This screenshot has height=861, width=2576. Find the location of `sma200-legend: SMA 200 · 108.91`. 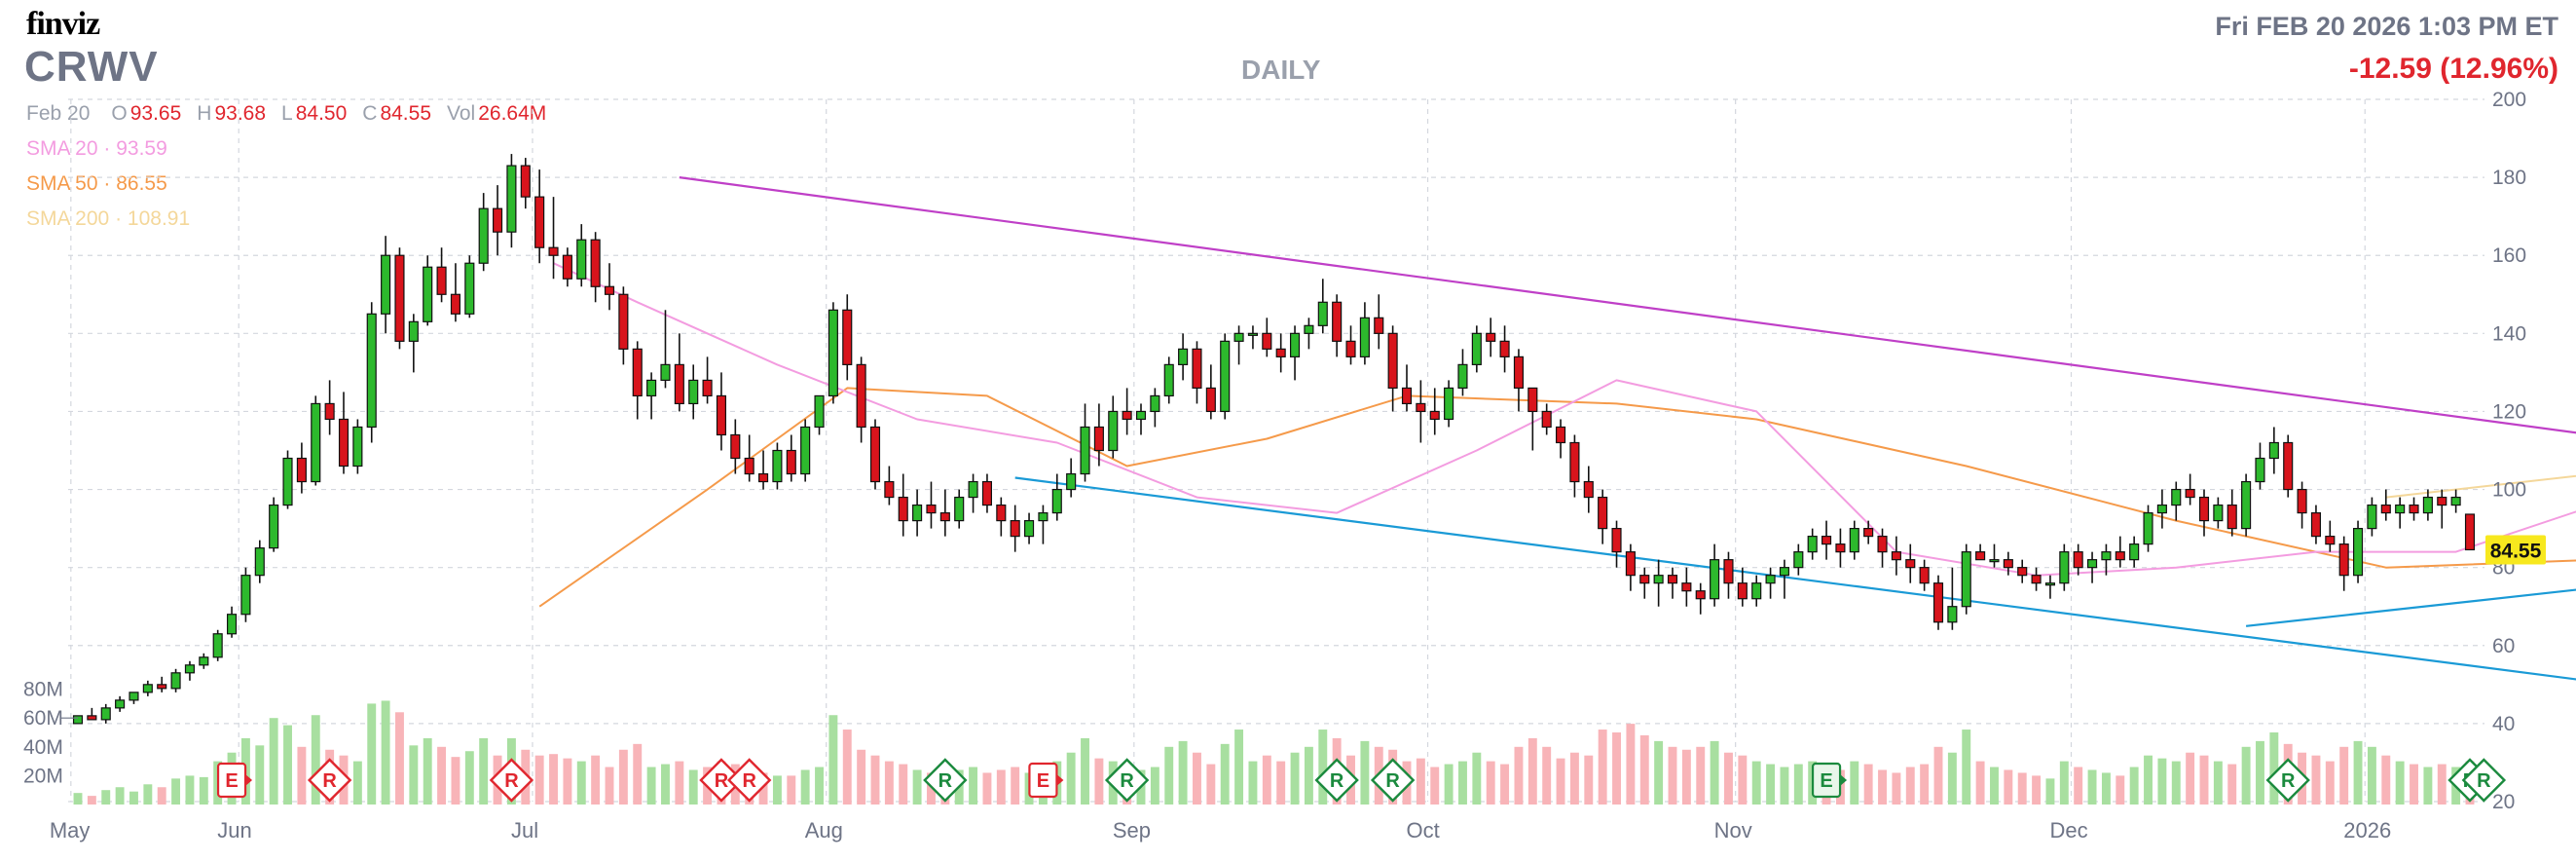

sma200-legend: SMA 200 · 108.91 is located at coordinates (108, 218).